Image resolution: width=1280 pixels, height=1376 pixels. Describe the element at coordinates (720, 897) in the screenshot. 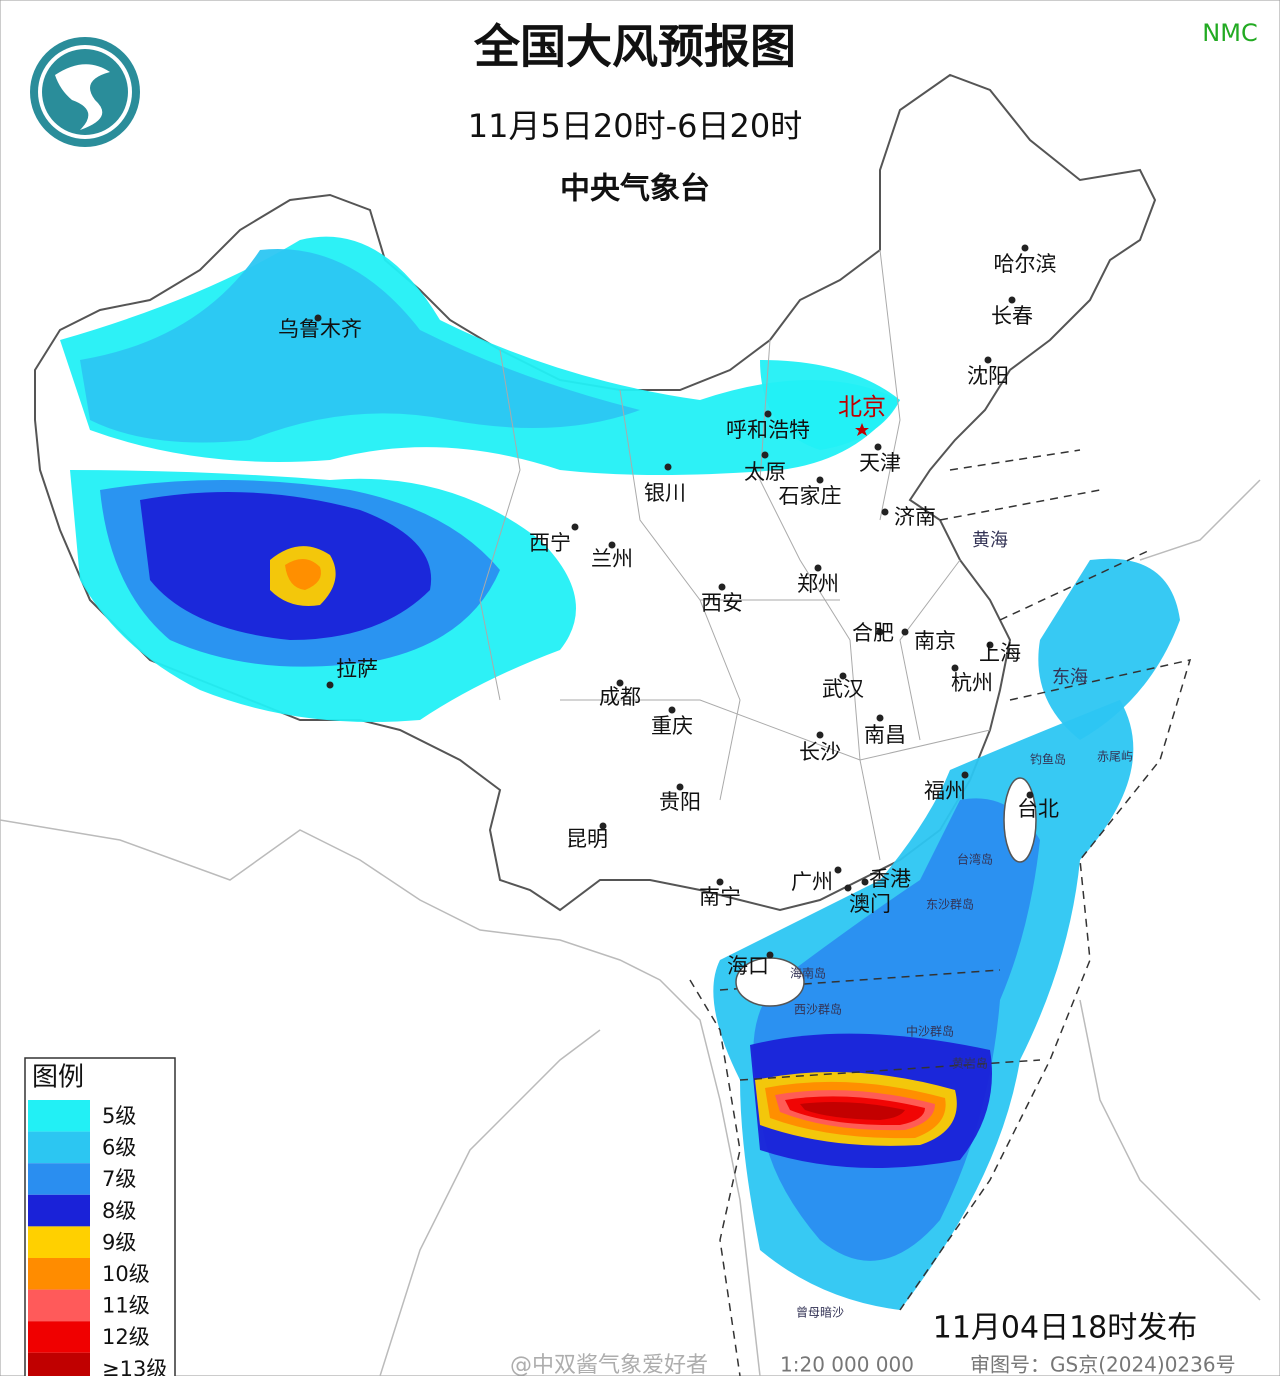

I see `city-label: 南宁` at that location.